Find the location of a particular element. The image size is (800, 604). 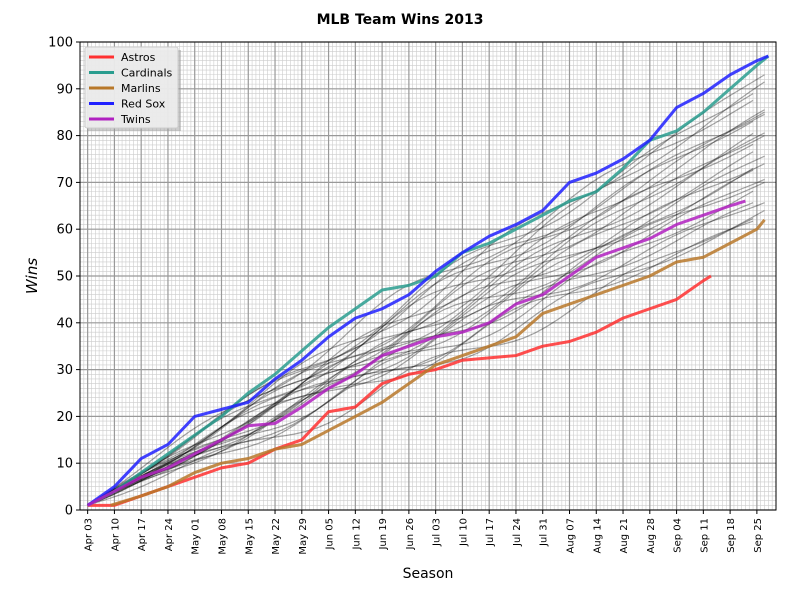

x-tick-label: Apr 03 is located at coordinates (89, 534).